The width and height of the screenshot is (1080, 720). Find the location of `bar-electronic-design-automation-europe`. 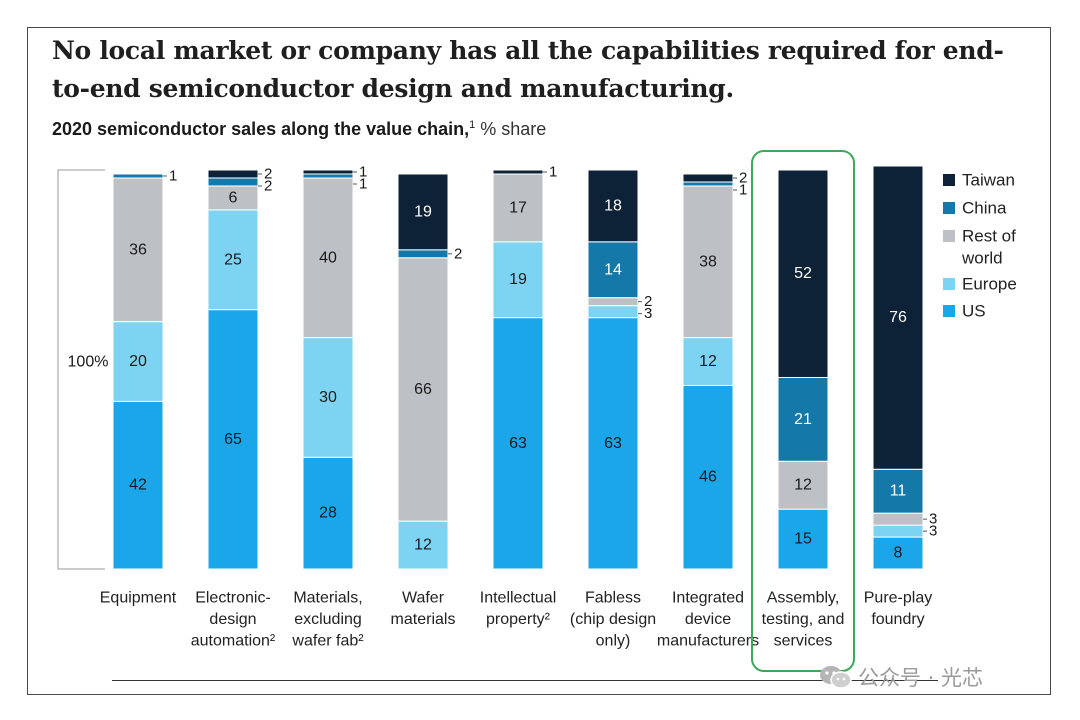

bar-electronic-design-automation-europe is located at coordinates (233, 260).